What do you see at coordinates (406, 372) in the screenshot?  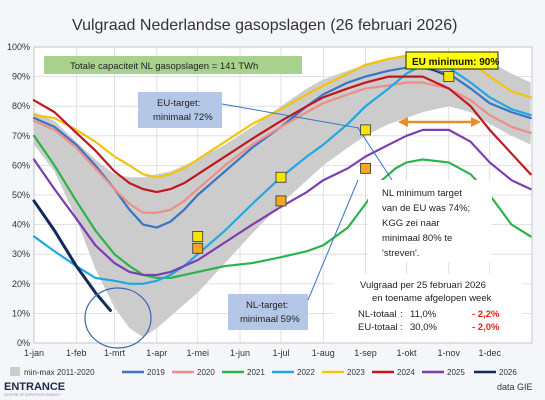 I see `legend-label-2024: 2024` at bounding box center [406, 372].